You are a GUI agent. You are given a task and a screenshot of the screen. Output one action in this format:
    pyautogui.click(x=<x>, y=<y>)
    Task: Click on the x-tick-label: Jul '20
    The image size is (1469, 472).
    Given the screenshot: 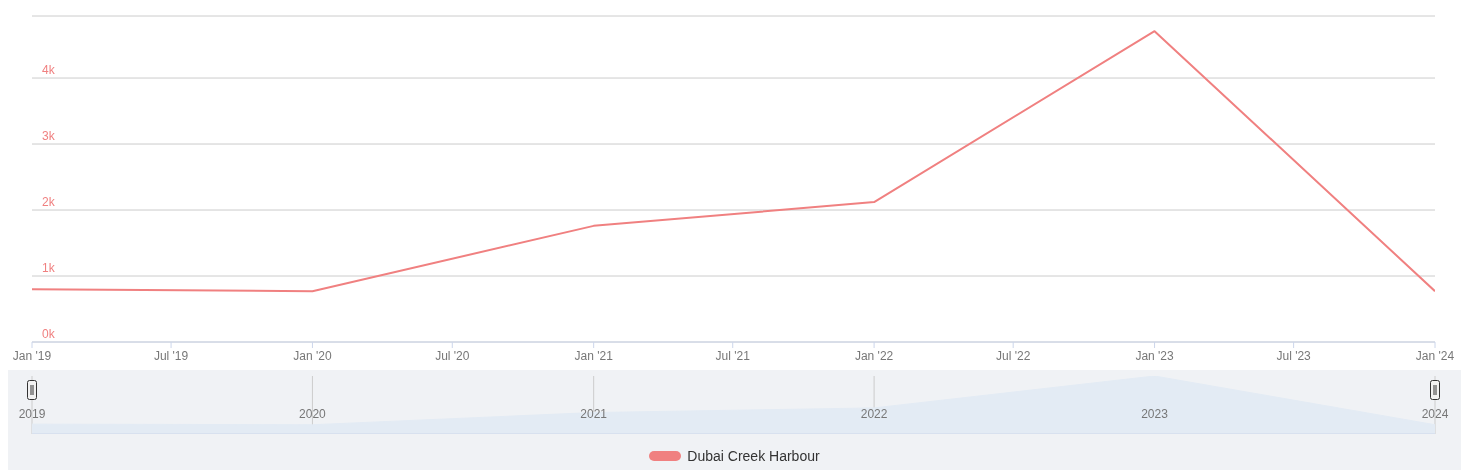 What is the action you would take?
    pyautogui.click(x=452, y=356)
    